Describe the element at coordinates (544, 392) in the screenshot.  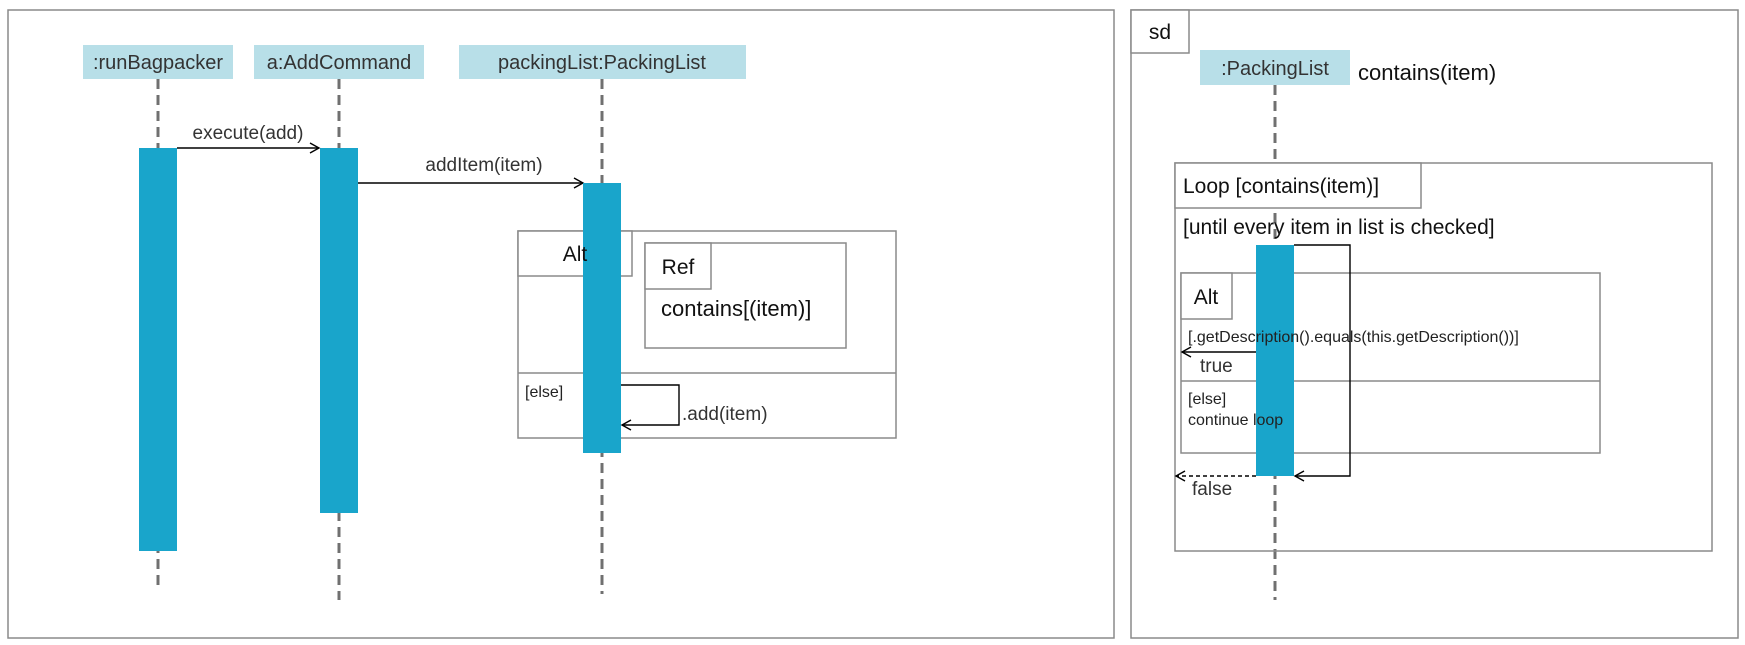
I see `alt-else-guard: [else]` at that location.